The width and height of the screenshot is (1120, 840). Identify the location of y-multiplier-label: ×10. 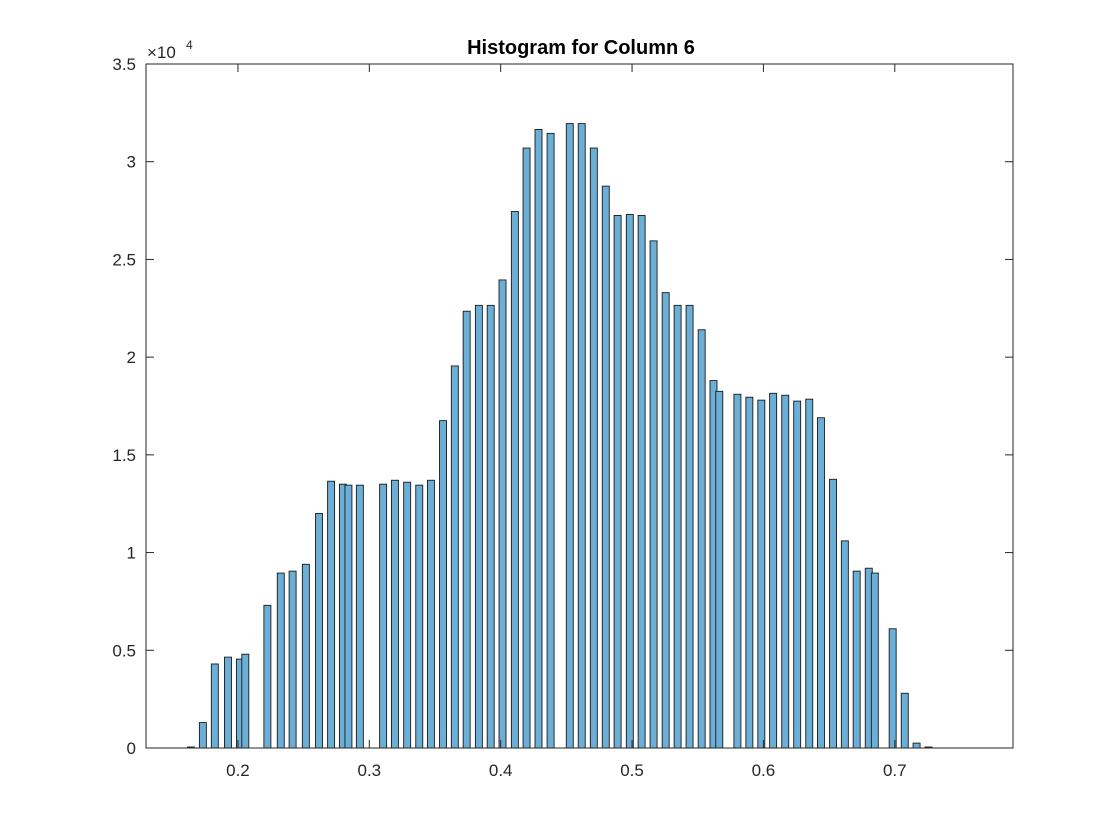
(161, 52).